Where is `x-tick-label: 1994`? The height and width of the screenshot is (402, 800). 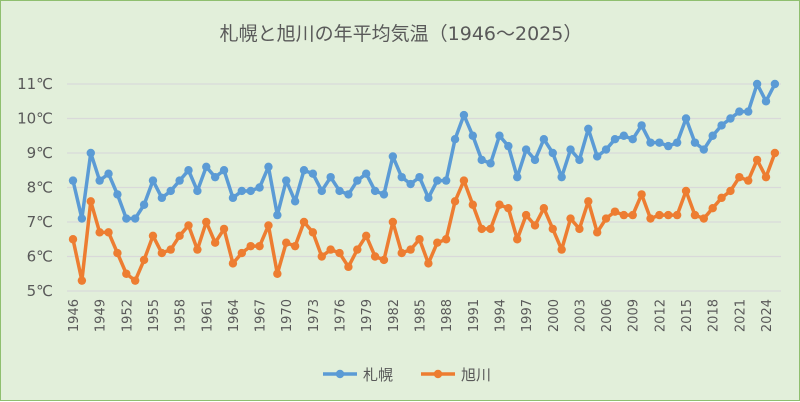 x-tick-label: 1994 is located at coordinates (500, 315).